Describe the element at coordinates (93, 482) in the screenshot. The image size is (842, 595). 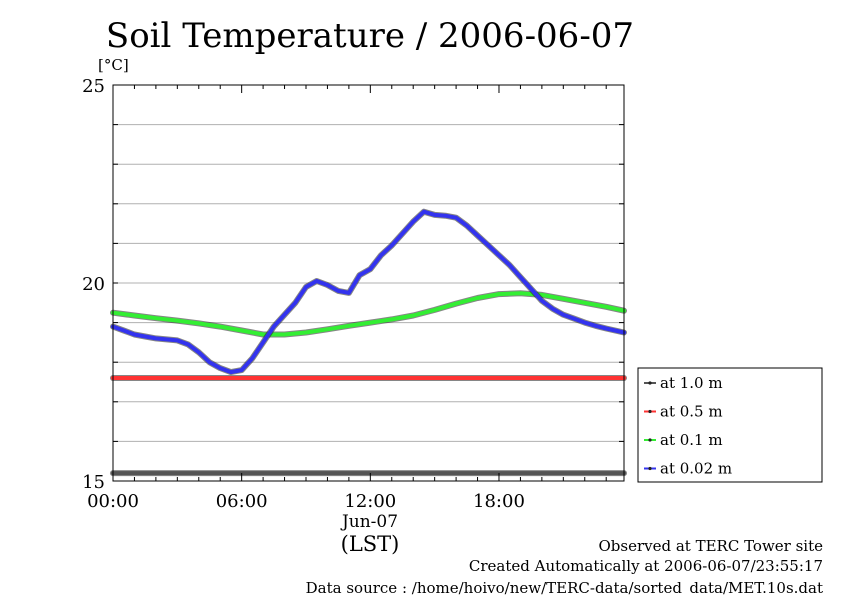
I see `y-tick-label: 15` at that location.